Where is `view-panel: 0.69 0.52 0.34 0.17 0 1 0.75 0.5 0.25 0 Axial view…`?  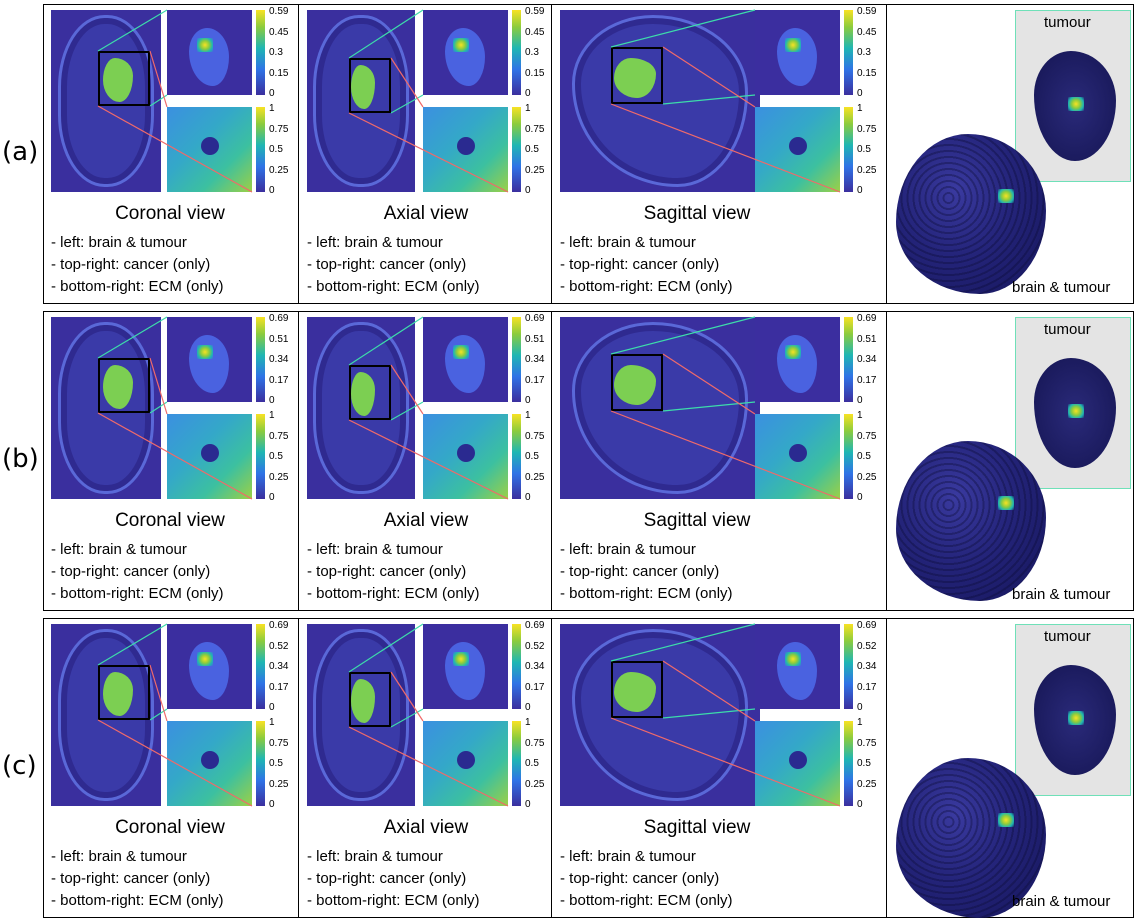 view-panel: 0.69 0.52 0.34 0.17 0 1 0.75 0.5 0.25 0 Axial view… is located at coordinates (427, 768).